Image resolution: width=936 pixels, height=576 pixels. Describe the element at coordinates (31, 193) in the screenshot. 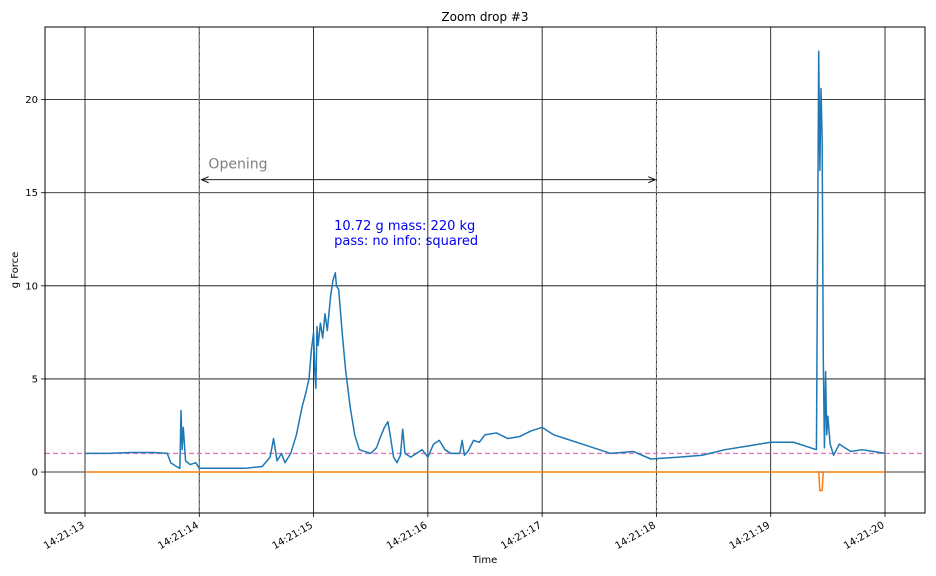

I see `y-tick-label: 15` at that location.